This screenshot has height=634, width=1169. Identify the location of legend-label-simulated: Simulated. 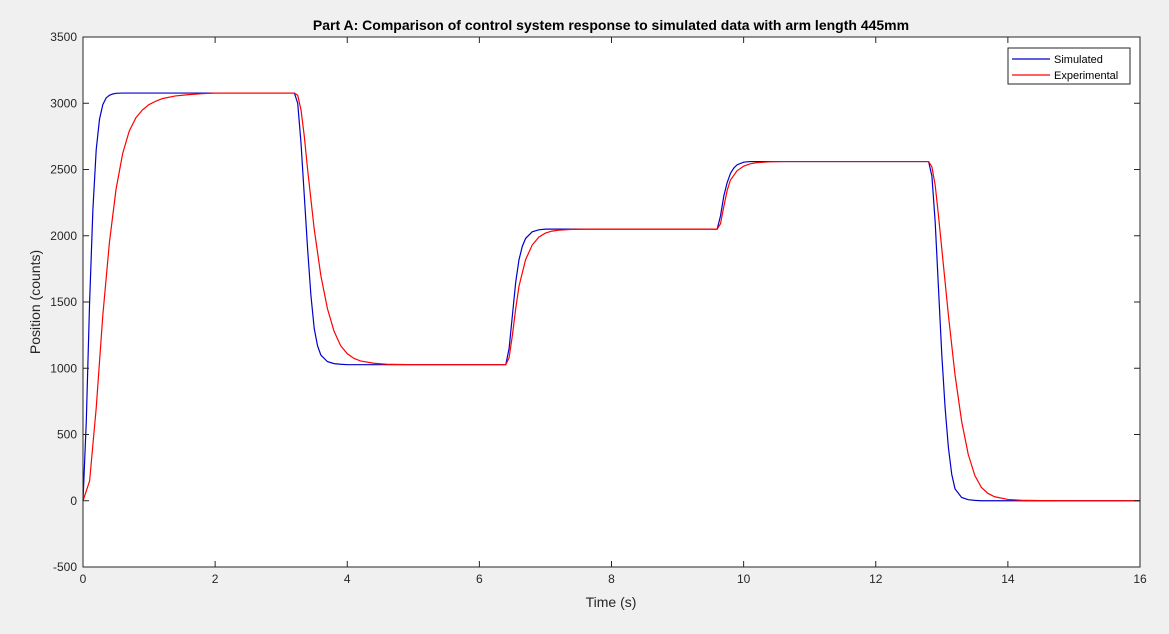
(1078, 60).